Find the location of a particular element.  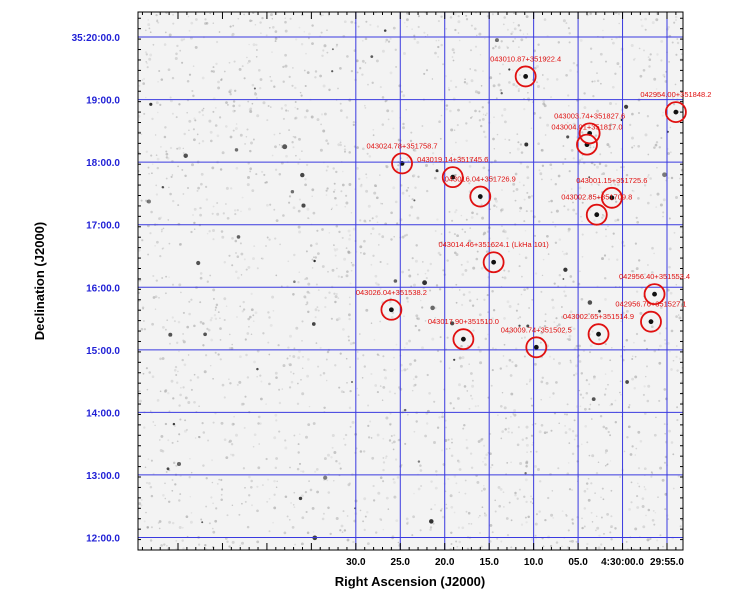

x-tick-label: 30.0 is located at coordinates (356, 562).